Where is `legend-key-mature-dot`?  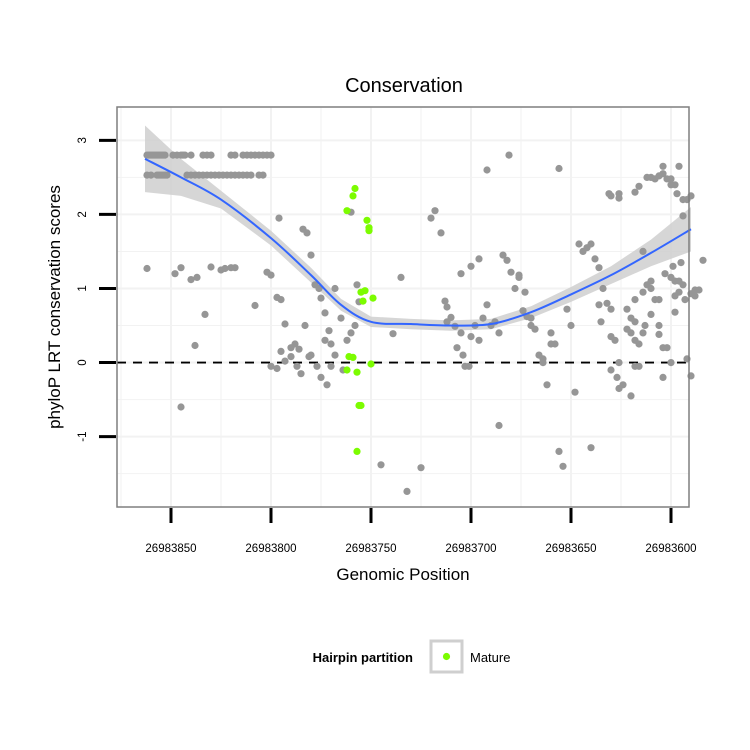 legend-key-mature-dot is located at coordinates (446, 656).